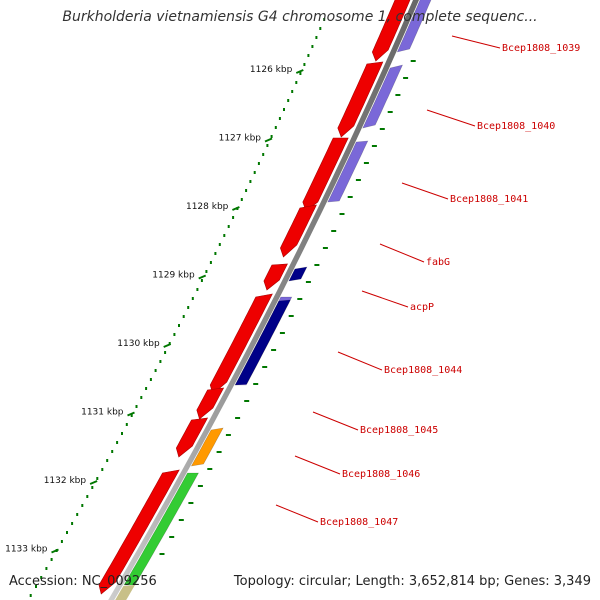 This screenshot has height=600, width=600. I want to click on kbp-label: 1127 kbp, so click(240, 139).